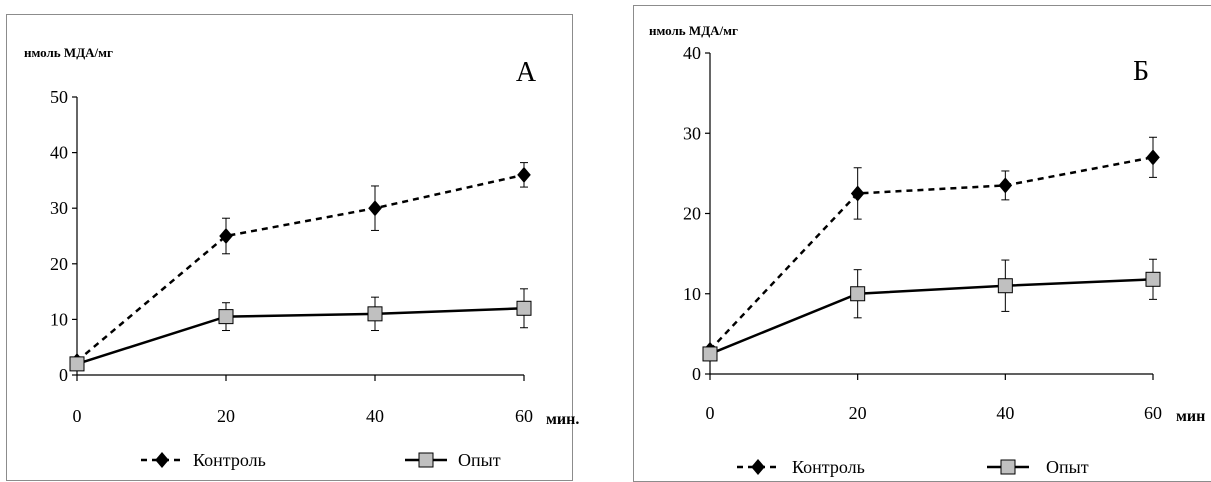 The width and height of the screenshot is (1211, 482). I want to click on y-tick-label: 50, so click(59, 97).